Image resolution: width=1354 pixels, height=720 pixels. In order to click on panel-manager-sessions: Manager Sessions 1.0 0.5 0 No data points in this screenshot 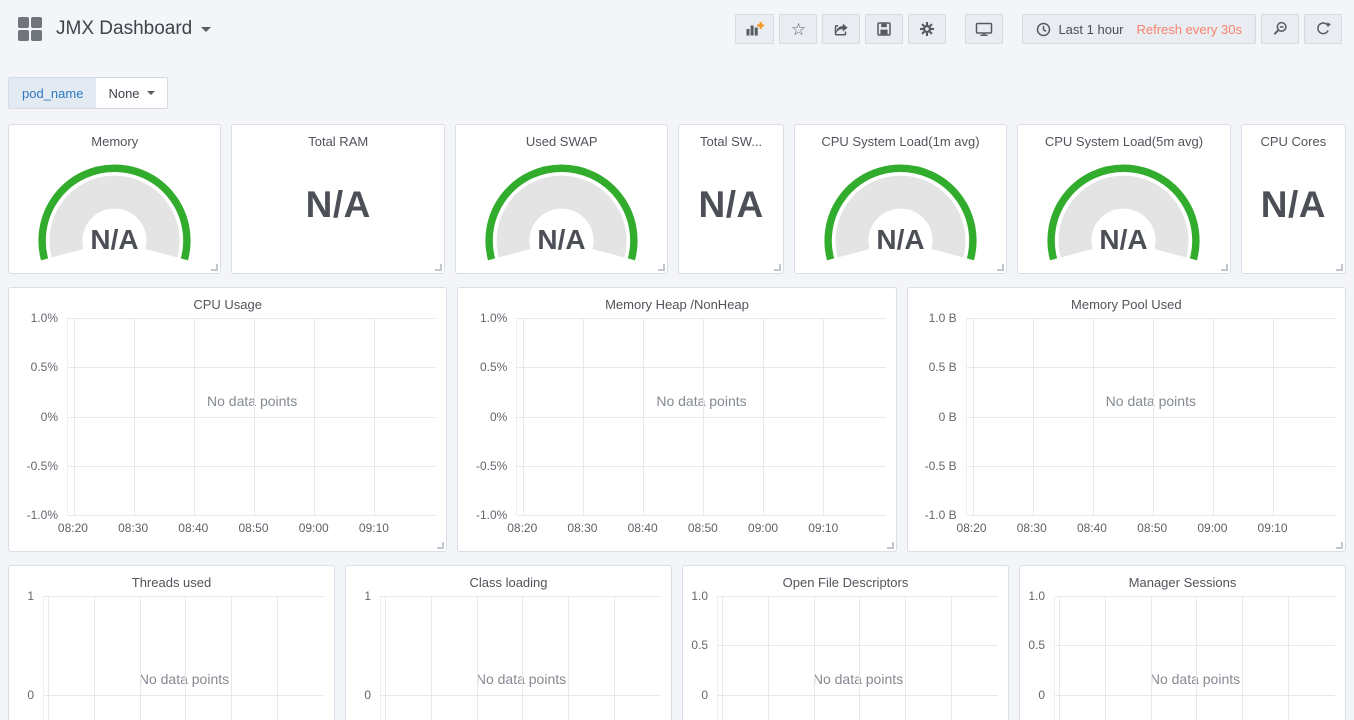, I will do `click(1182, 642)`.